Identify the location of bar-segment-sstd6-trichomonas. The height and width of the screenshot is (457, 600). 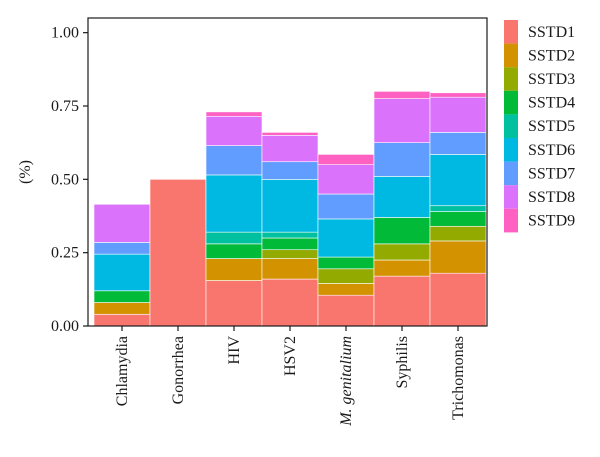
(458, 180).